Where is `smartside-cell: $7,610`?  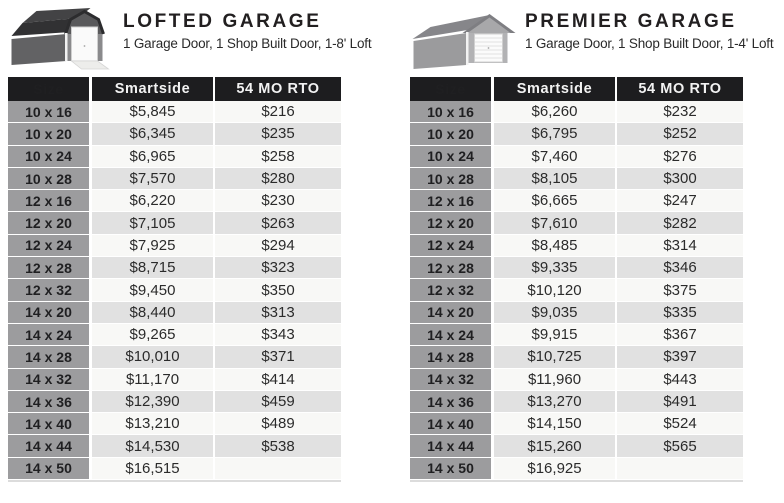 smartside-cell: $7,610 is located at coordinates (555, 223).